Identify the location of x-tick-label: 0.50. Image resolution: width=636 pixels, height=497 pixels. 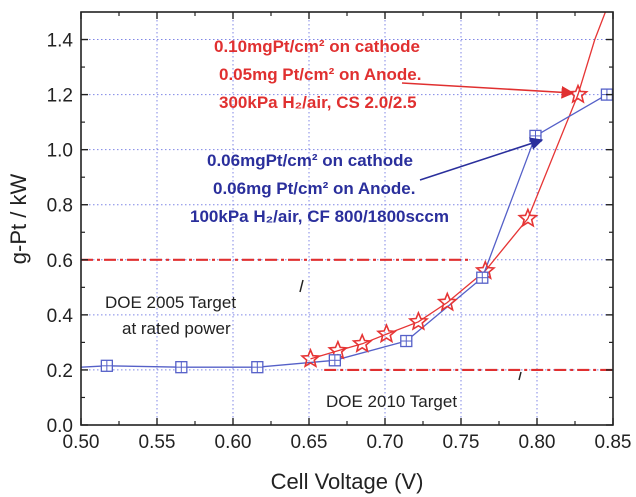
(81, 442).